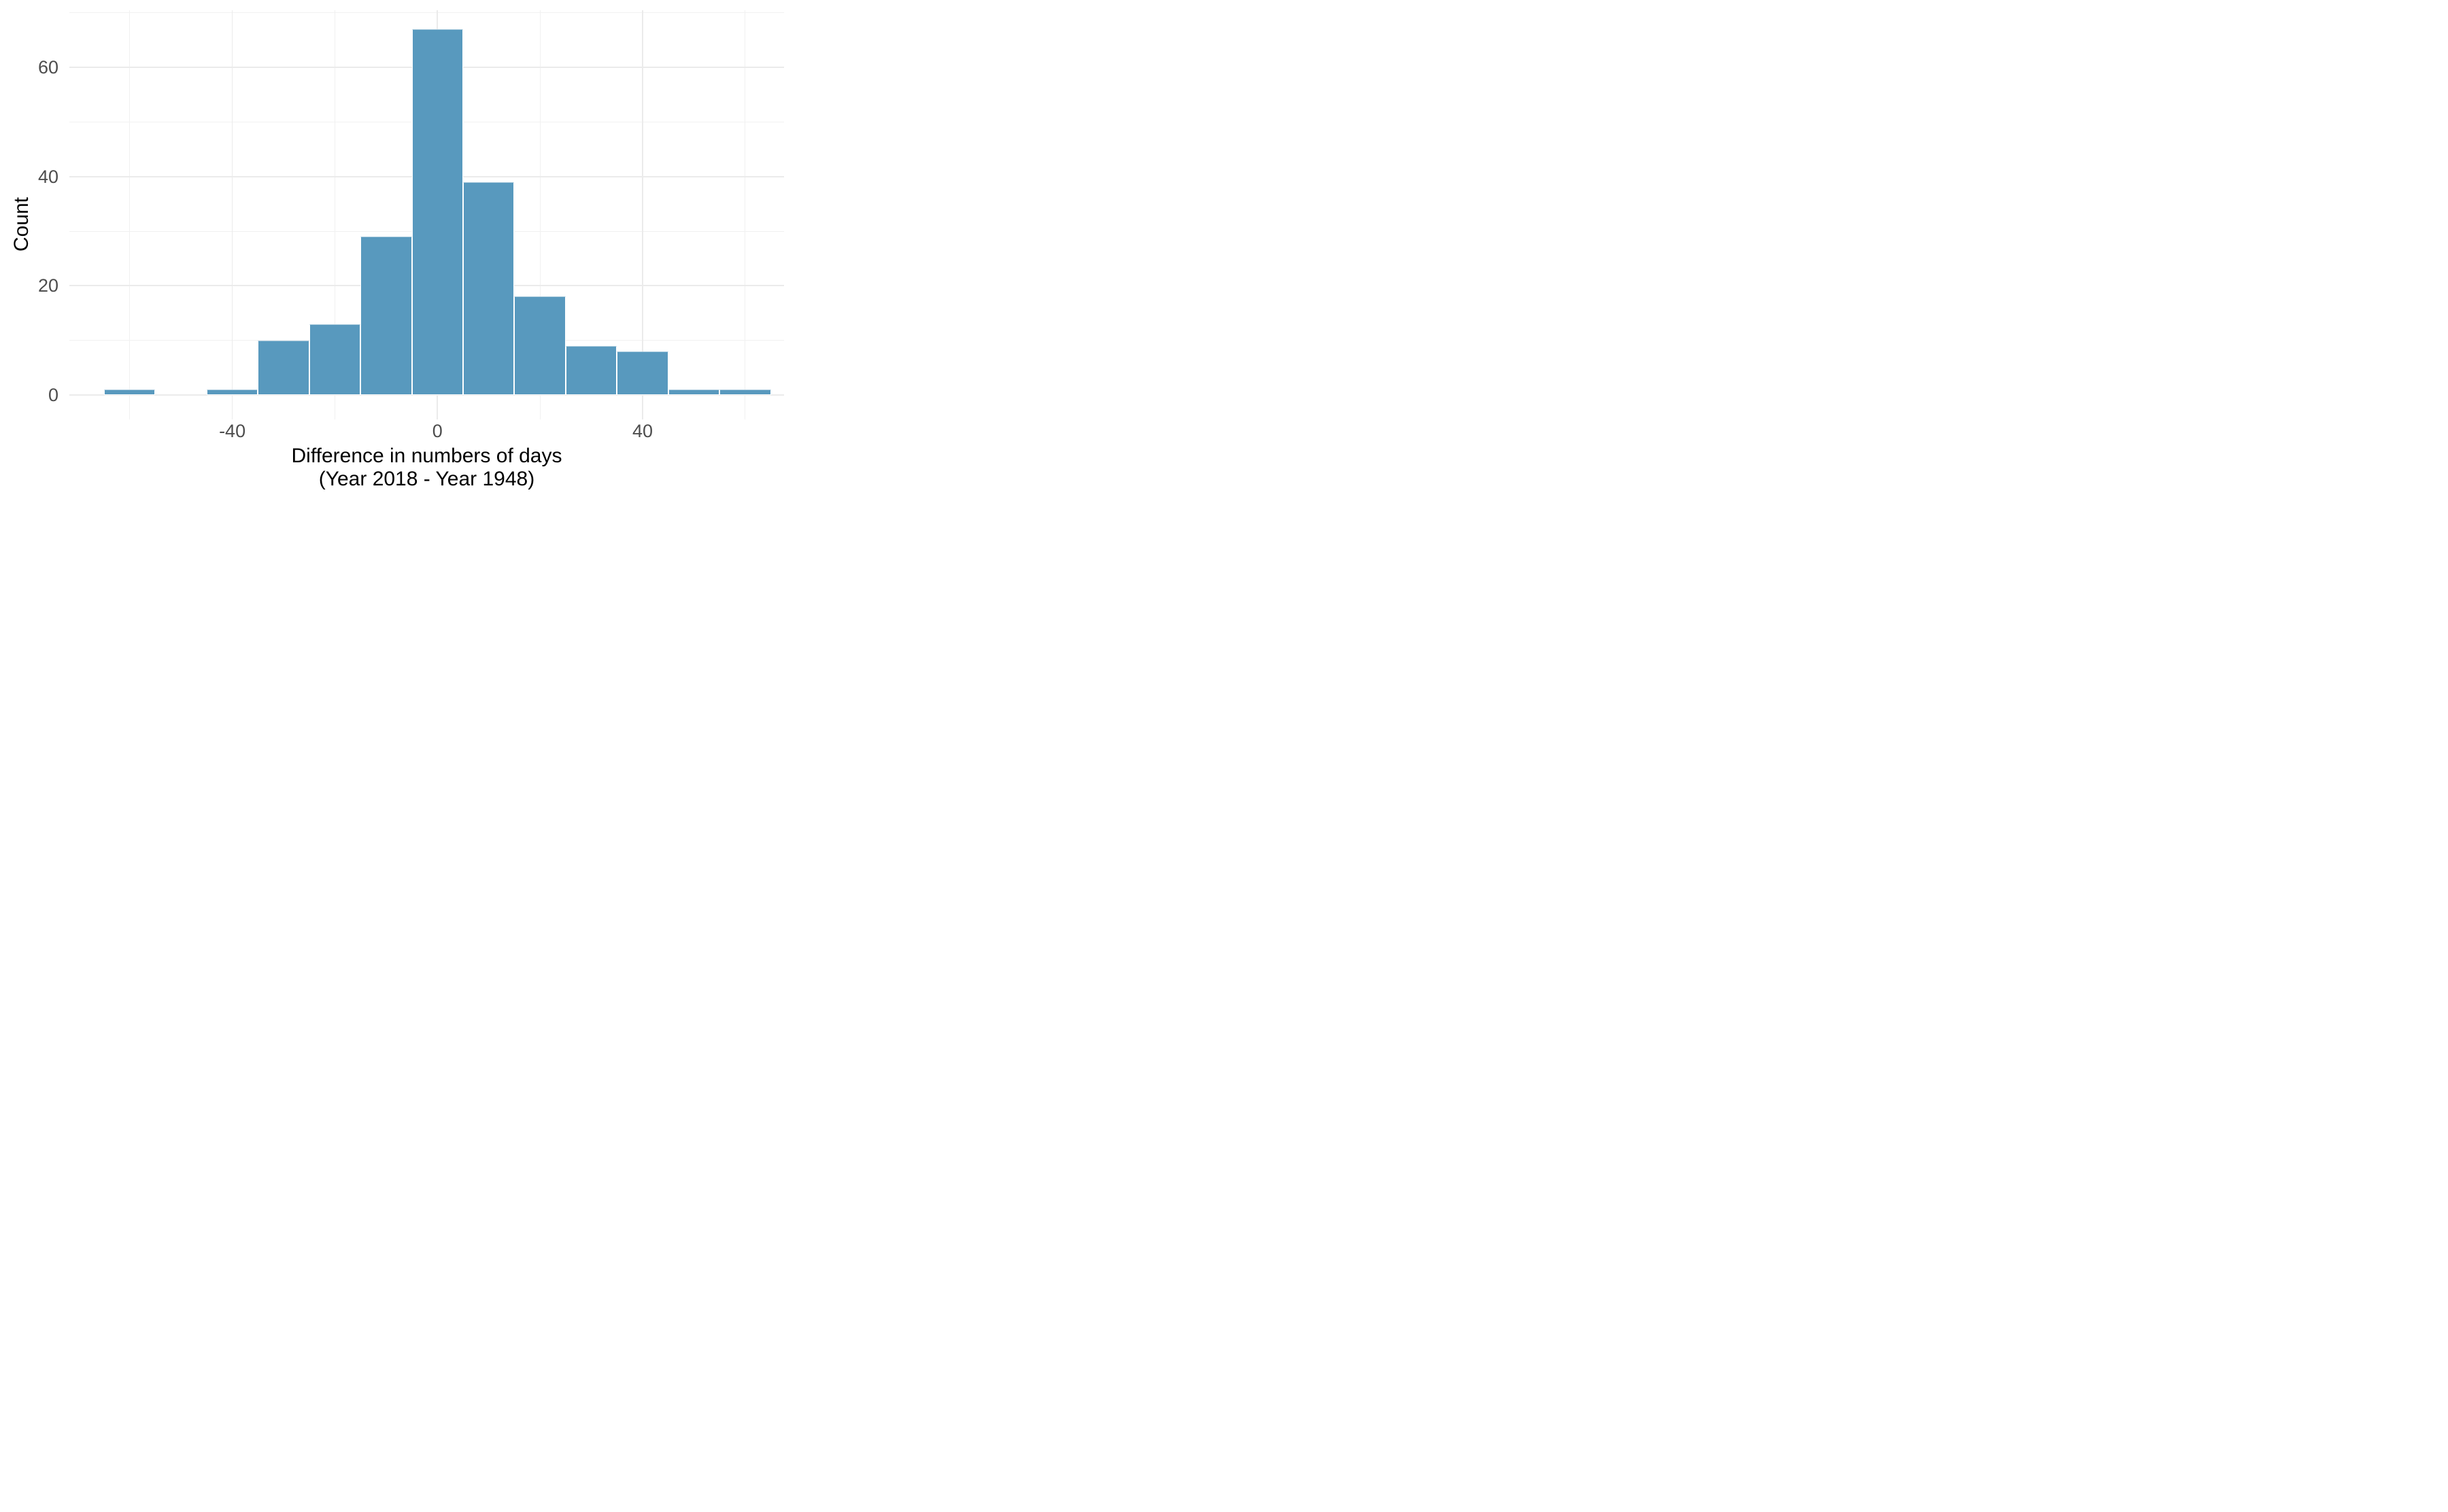 Image resolution: width=2448 pixels, height=1512 pixels. What do you see at coordinates (233, 431) in the screenshot?
I see `x-tick-label: -40` at bounding box center [233, 431].